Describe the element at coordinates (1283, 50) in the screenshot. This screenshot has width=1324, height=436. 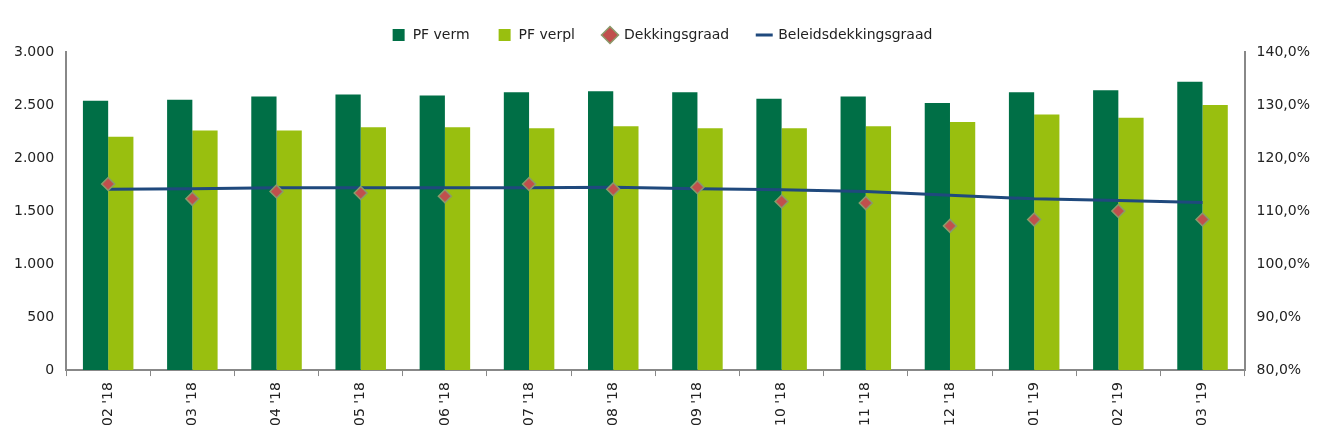
I see `y2-tick-label: 140,0%` at that location.